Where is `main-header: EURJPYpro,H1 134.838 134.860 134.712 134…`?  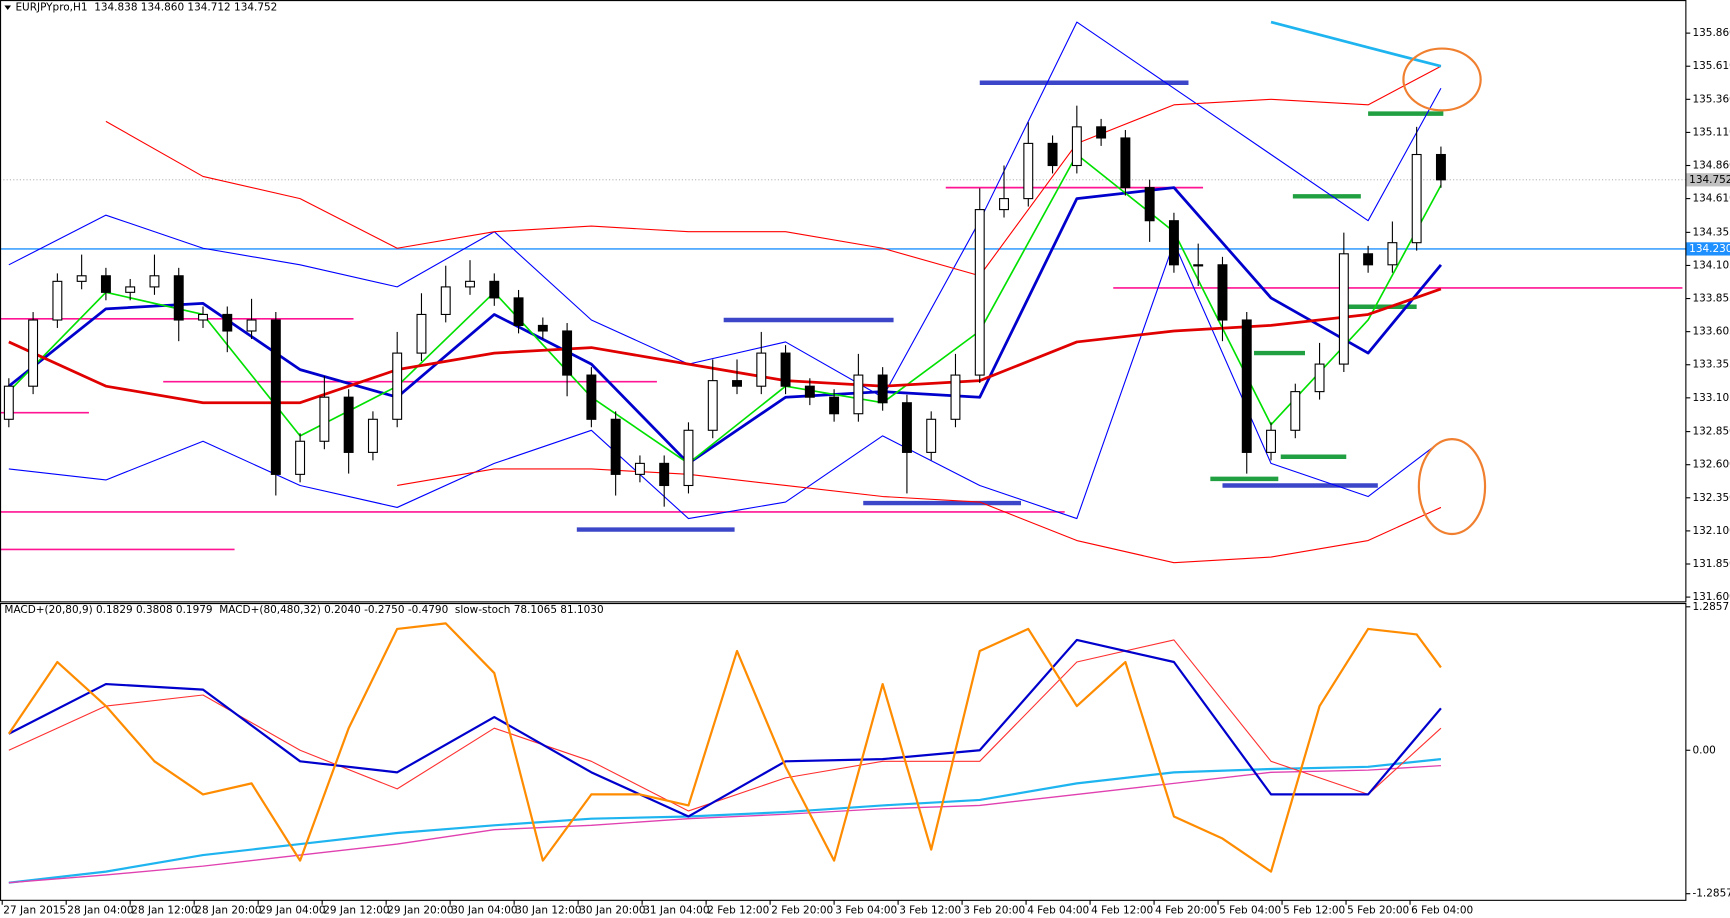
main-header: EURJPYpro,H1 134.838 134.860 134.712 134… is located at coordinates (146, 8).